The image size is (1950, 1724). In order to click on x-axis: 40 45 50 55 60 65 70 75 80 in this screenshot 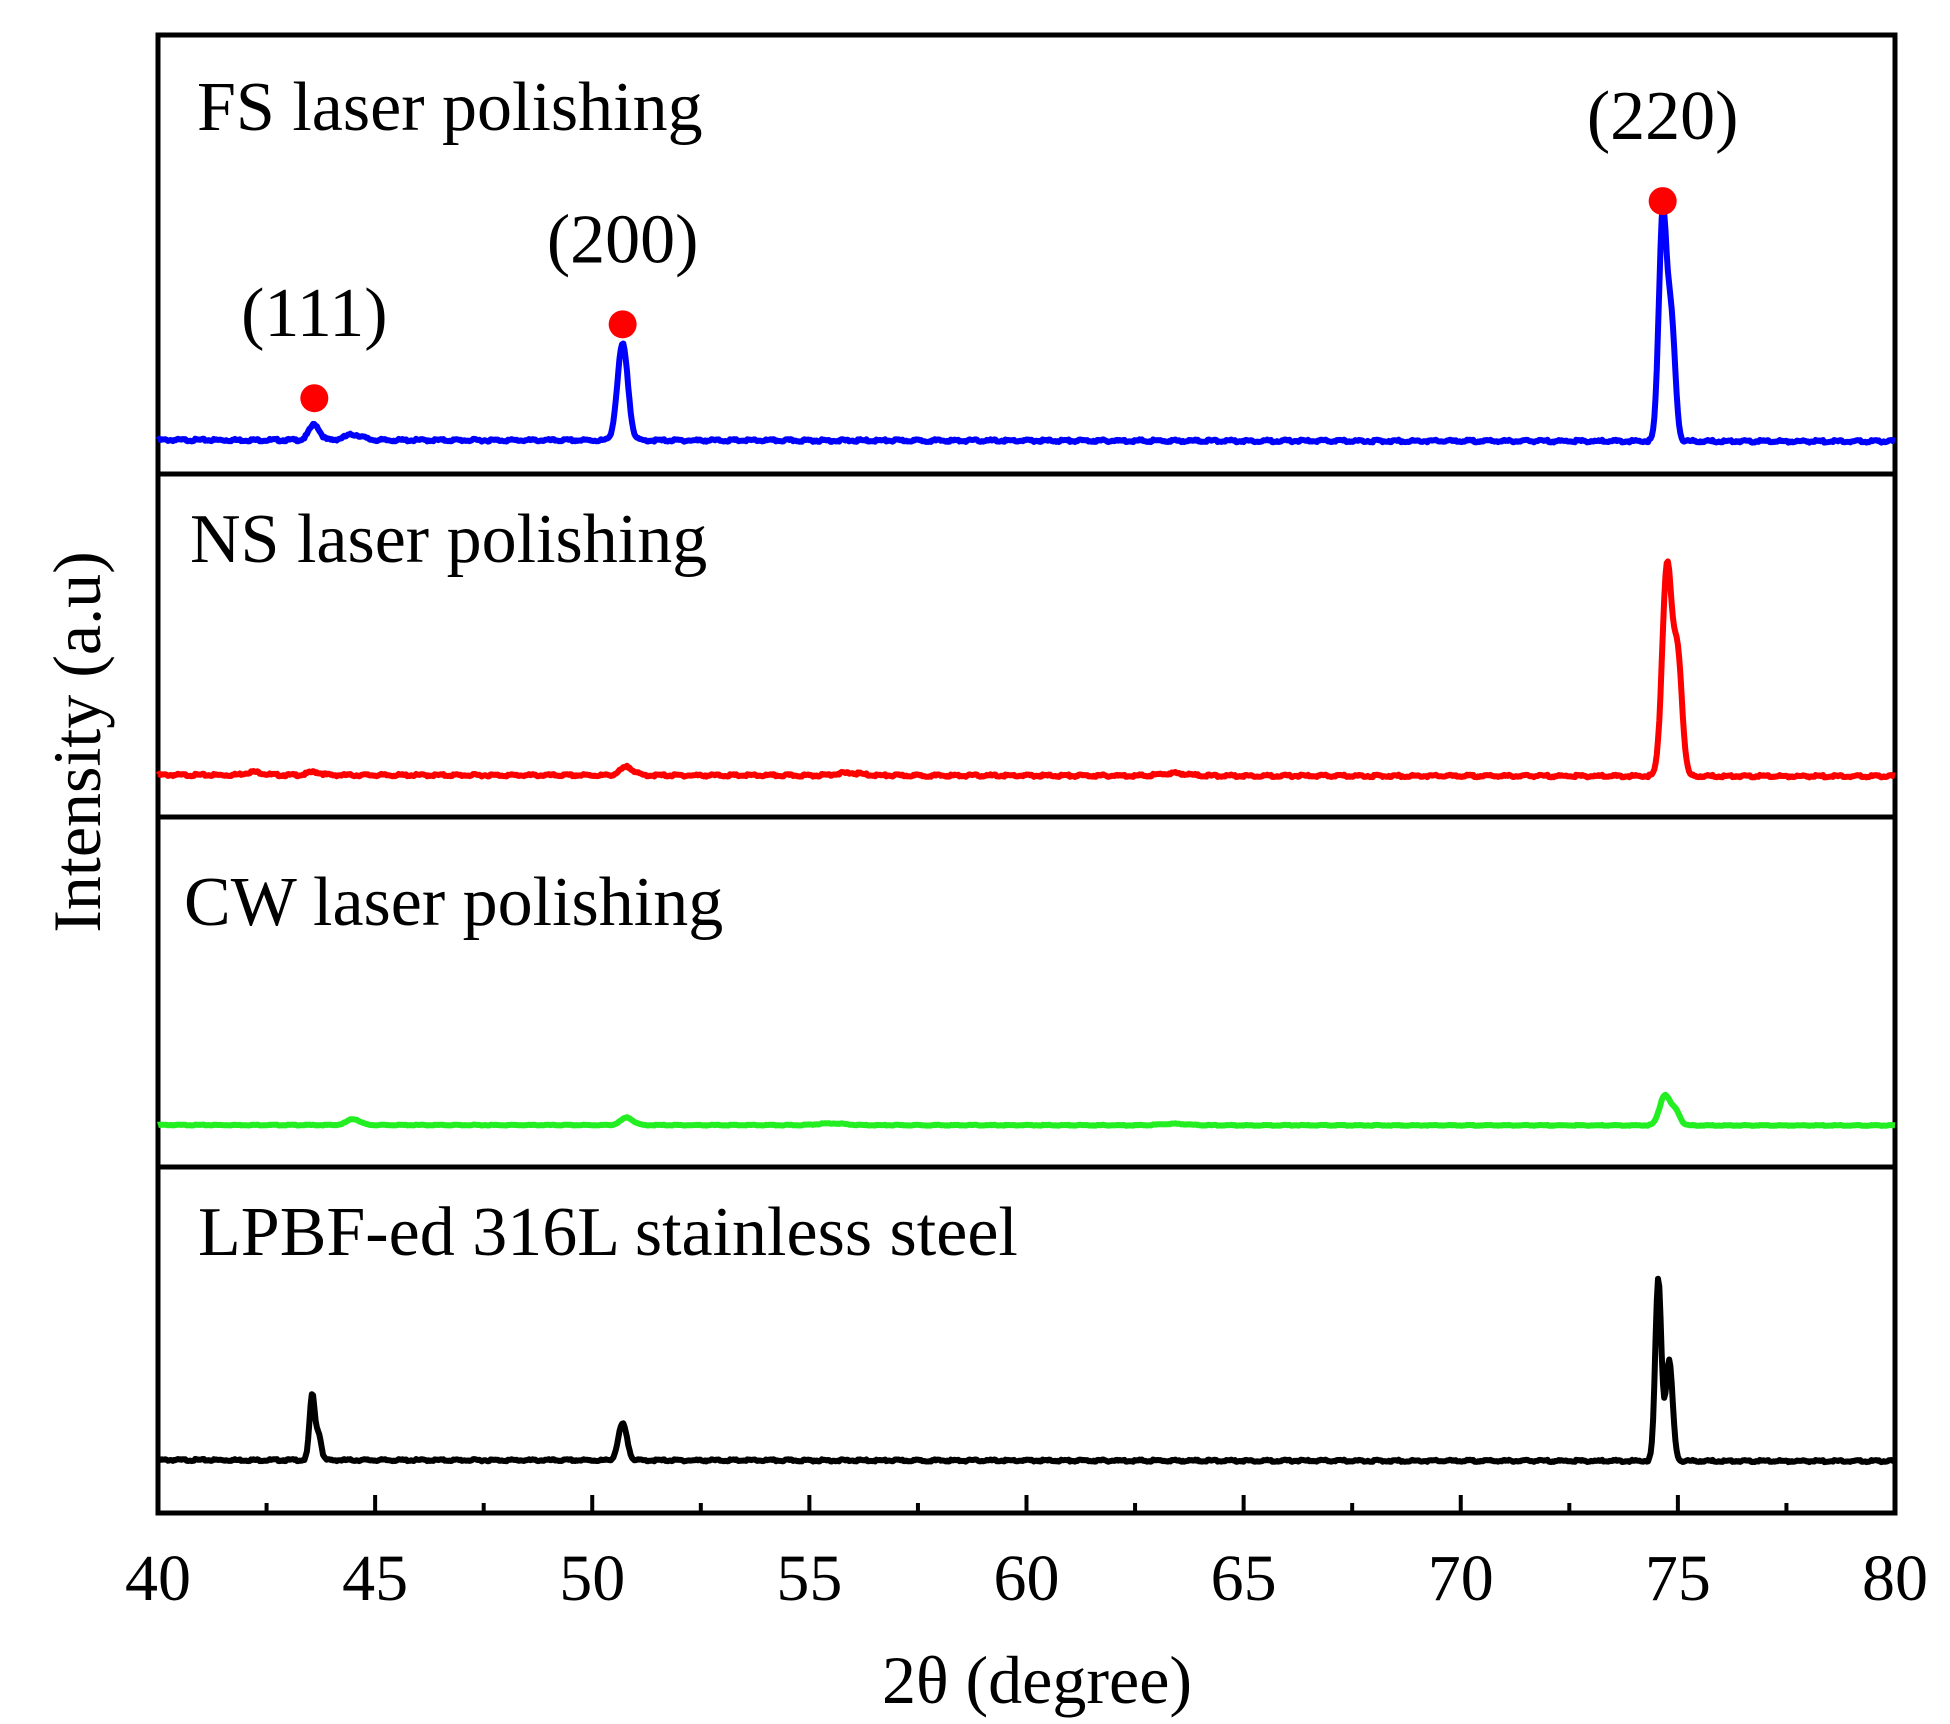, I will do `click(1026, 1555)`.